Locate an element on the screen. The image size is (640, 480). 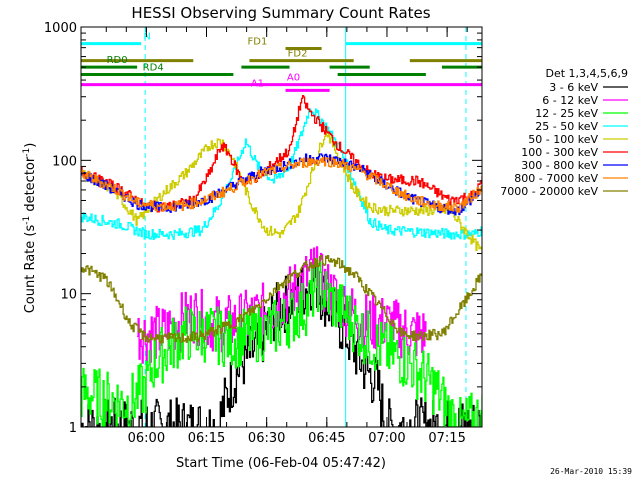
y-axis-label-part: detector is located at coordinates (30, 186).